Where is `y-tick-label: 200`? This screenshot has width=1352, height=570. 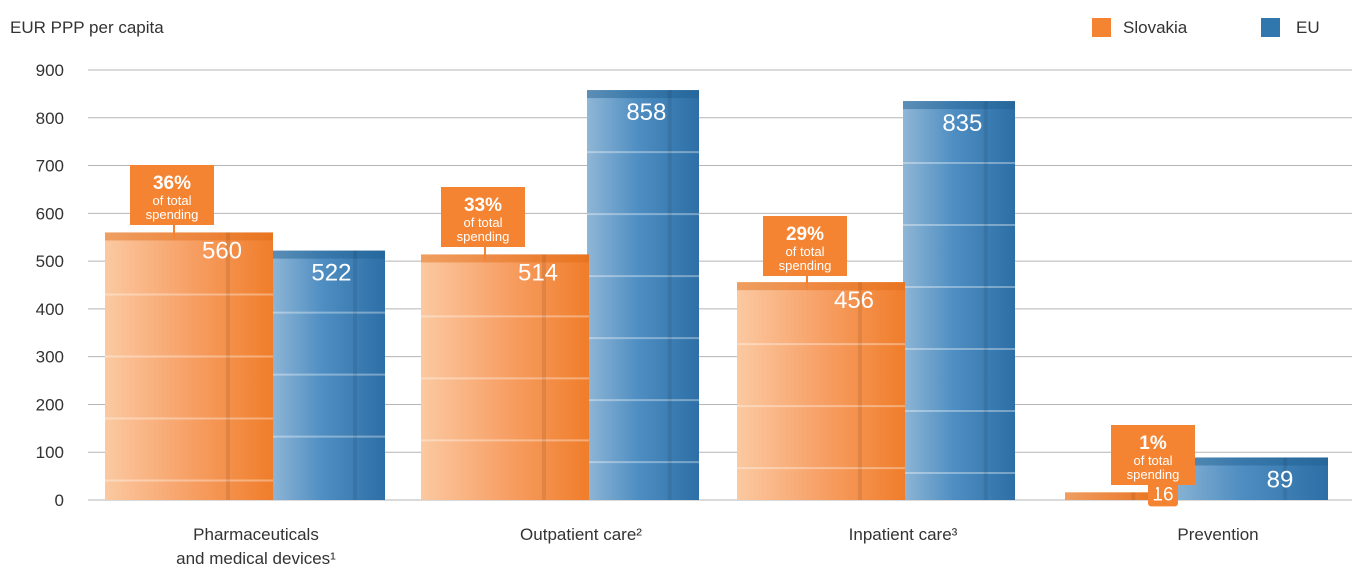 y-tick-label: 200 is located at coordinates (50, 404).